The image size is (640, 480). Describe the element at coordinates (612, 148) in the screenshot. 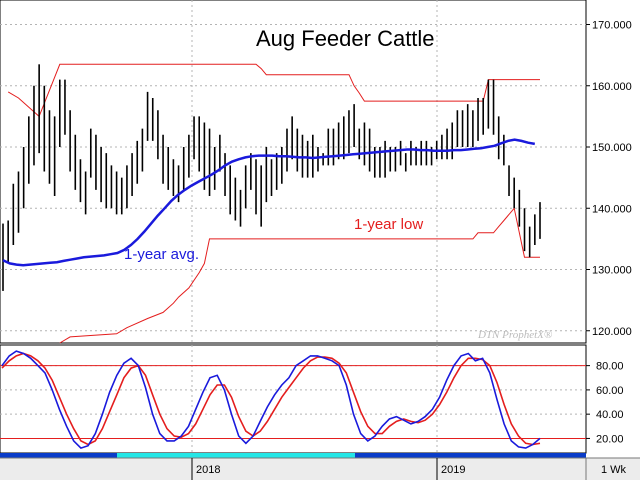

I see `price-ytick-label: 150.000` at that location.